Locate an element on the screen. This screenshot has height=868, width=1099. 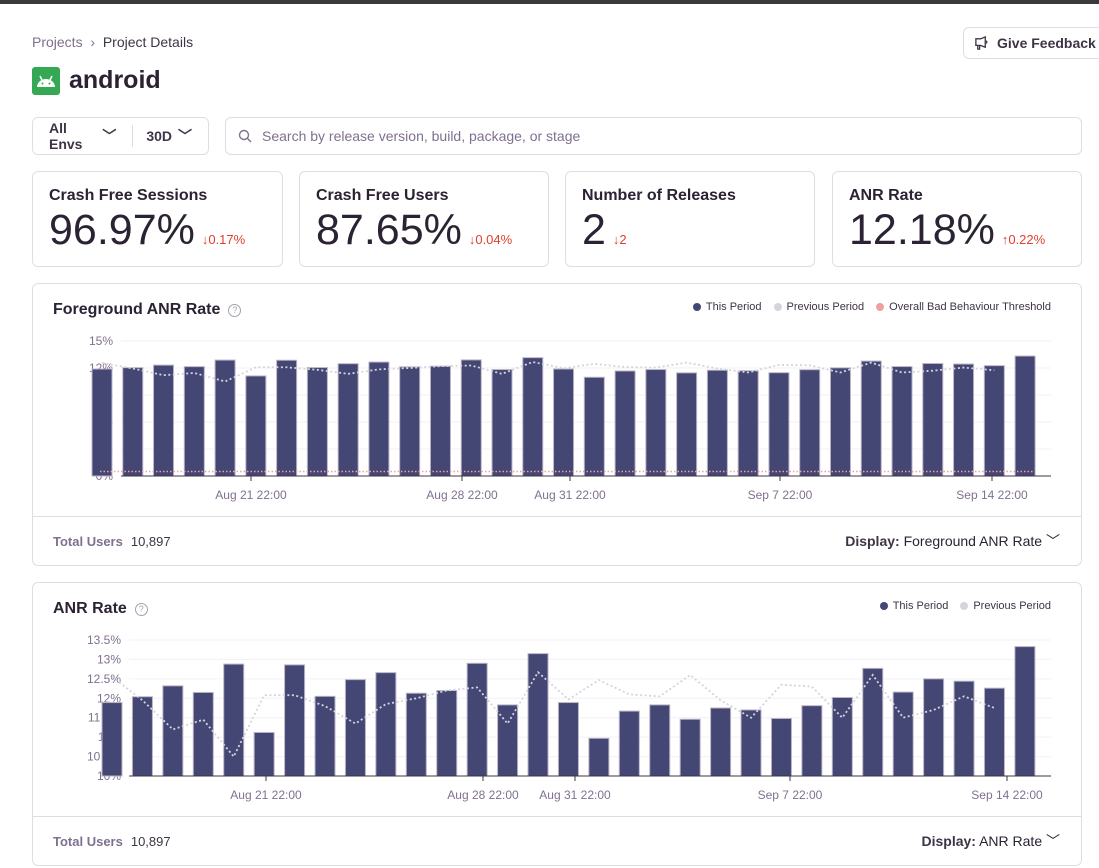
display-select: Display: Foreground ANR Rate ﹀ is located at coordinates (952, 541).